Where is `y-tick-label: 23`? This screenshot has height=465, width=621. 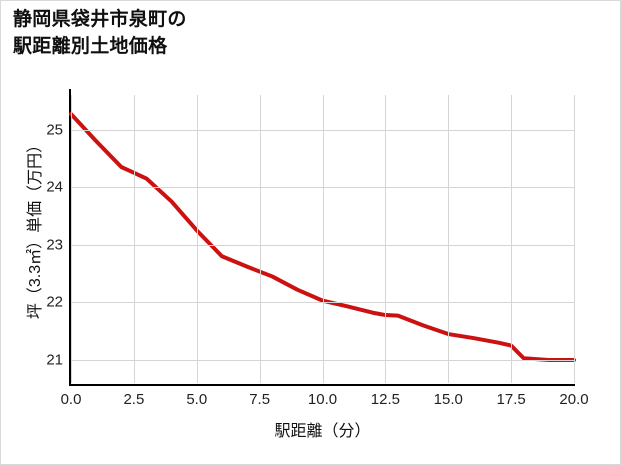
y-tick-label: 23 is located at coordinates (54, 245).